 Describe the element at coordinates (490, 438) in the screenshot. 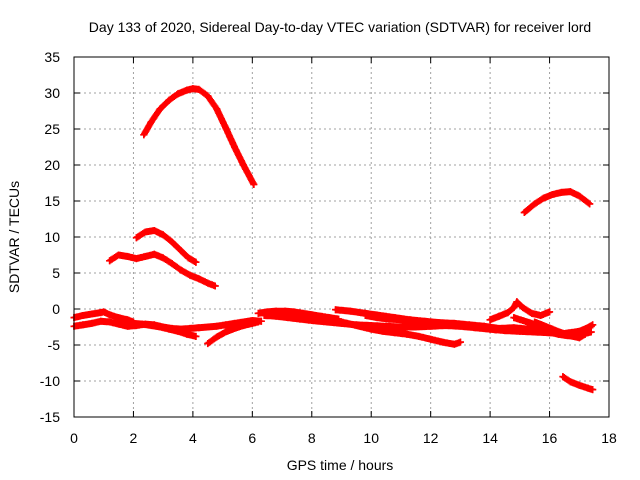

I see `x-tick-label: 14` at that location.